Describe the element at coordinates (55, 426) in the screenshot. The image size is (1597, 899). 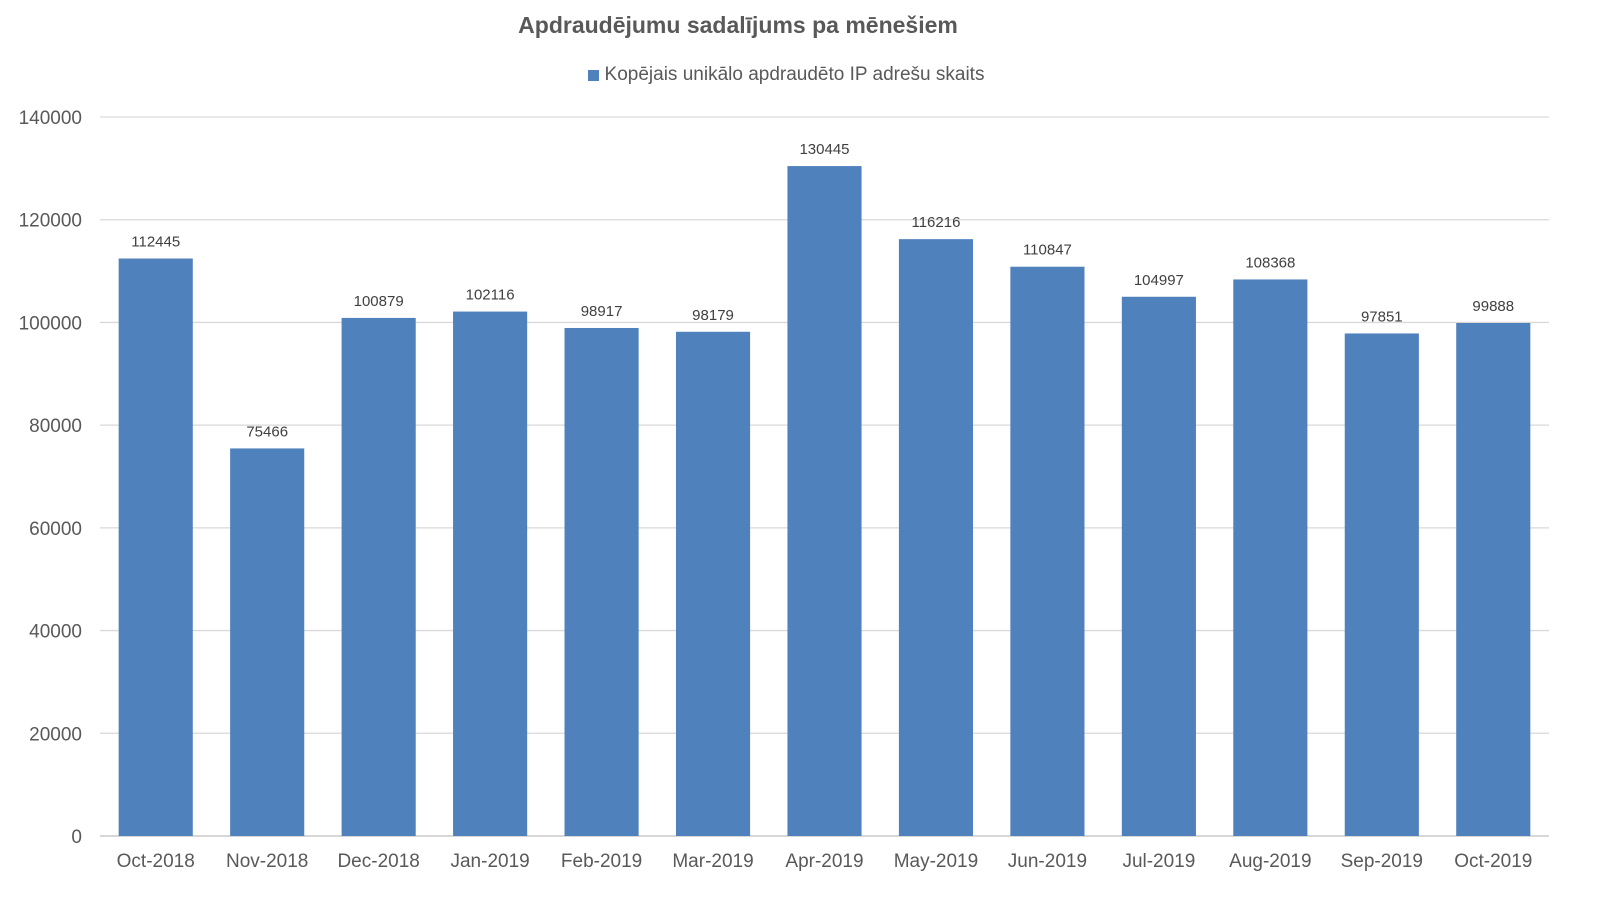
I see `y-tick-label: 80000` at that location.